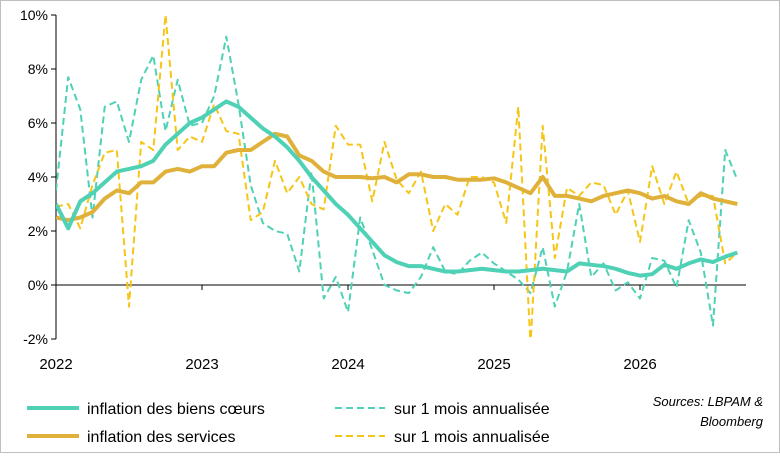 The height and width of the screenshot is (457, 780). I want to click on x-tick-label: 2024, so click(347, 364).